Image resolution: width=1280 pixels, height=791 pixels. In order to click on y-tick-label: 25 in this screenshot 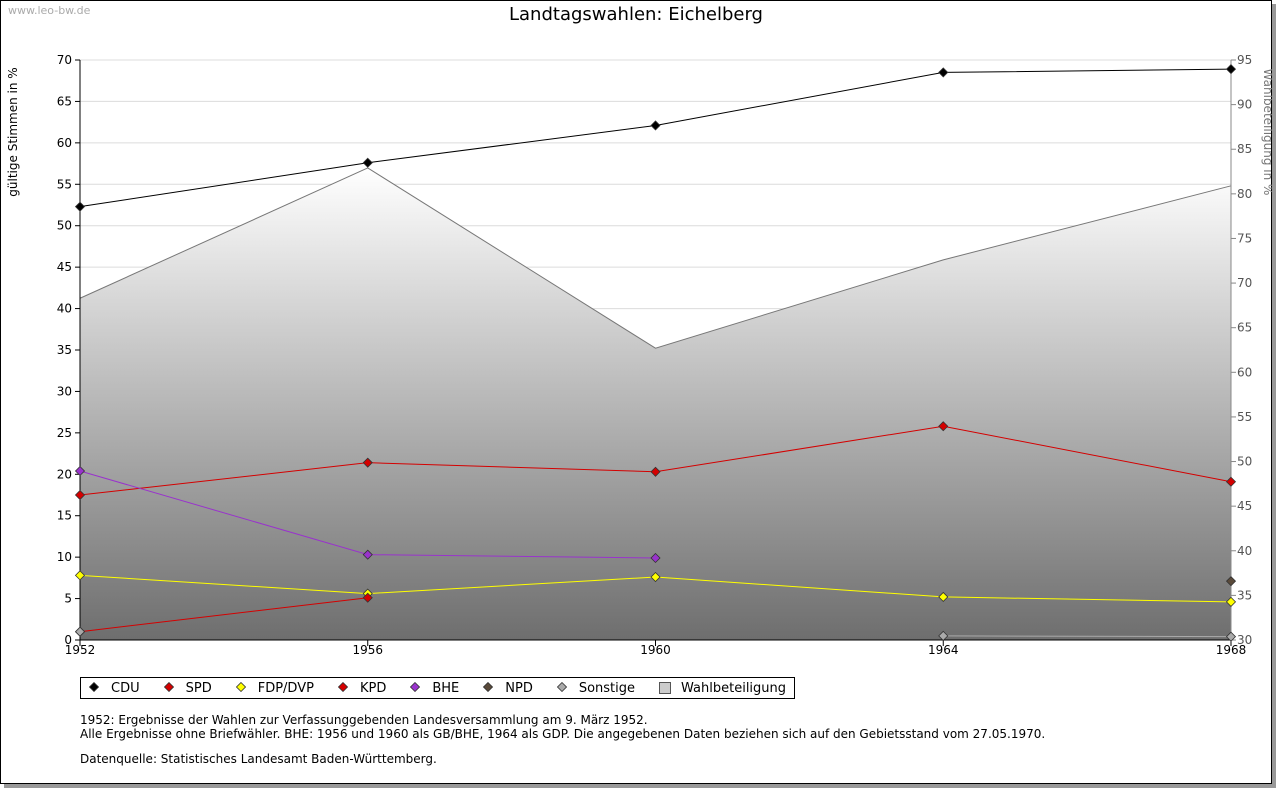, I will do `click(64, 433)`.